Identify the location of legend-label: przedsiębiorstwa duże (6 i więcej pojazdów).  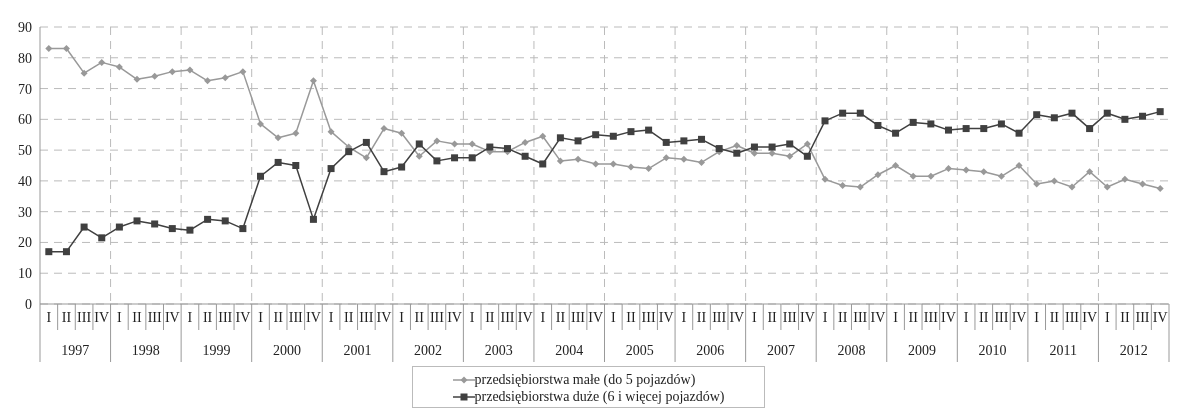
(599, 396).